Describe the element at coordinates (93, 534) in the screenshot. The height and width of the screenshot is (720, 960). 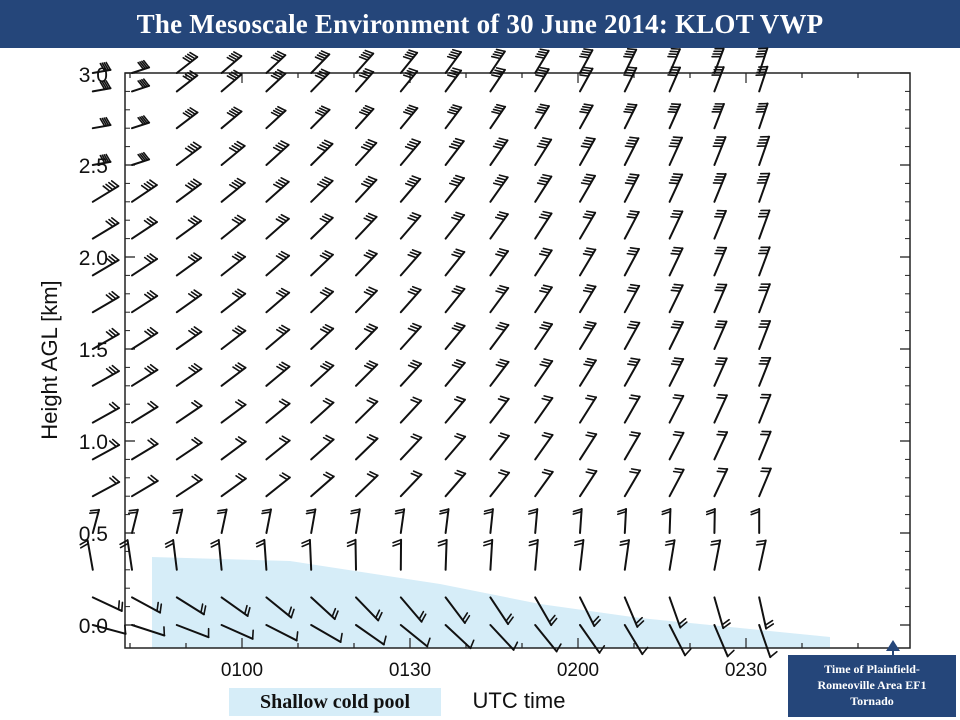
I see `ytick-label: 0.5` at that location.